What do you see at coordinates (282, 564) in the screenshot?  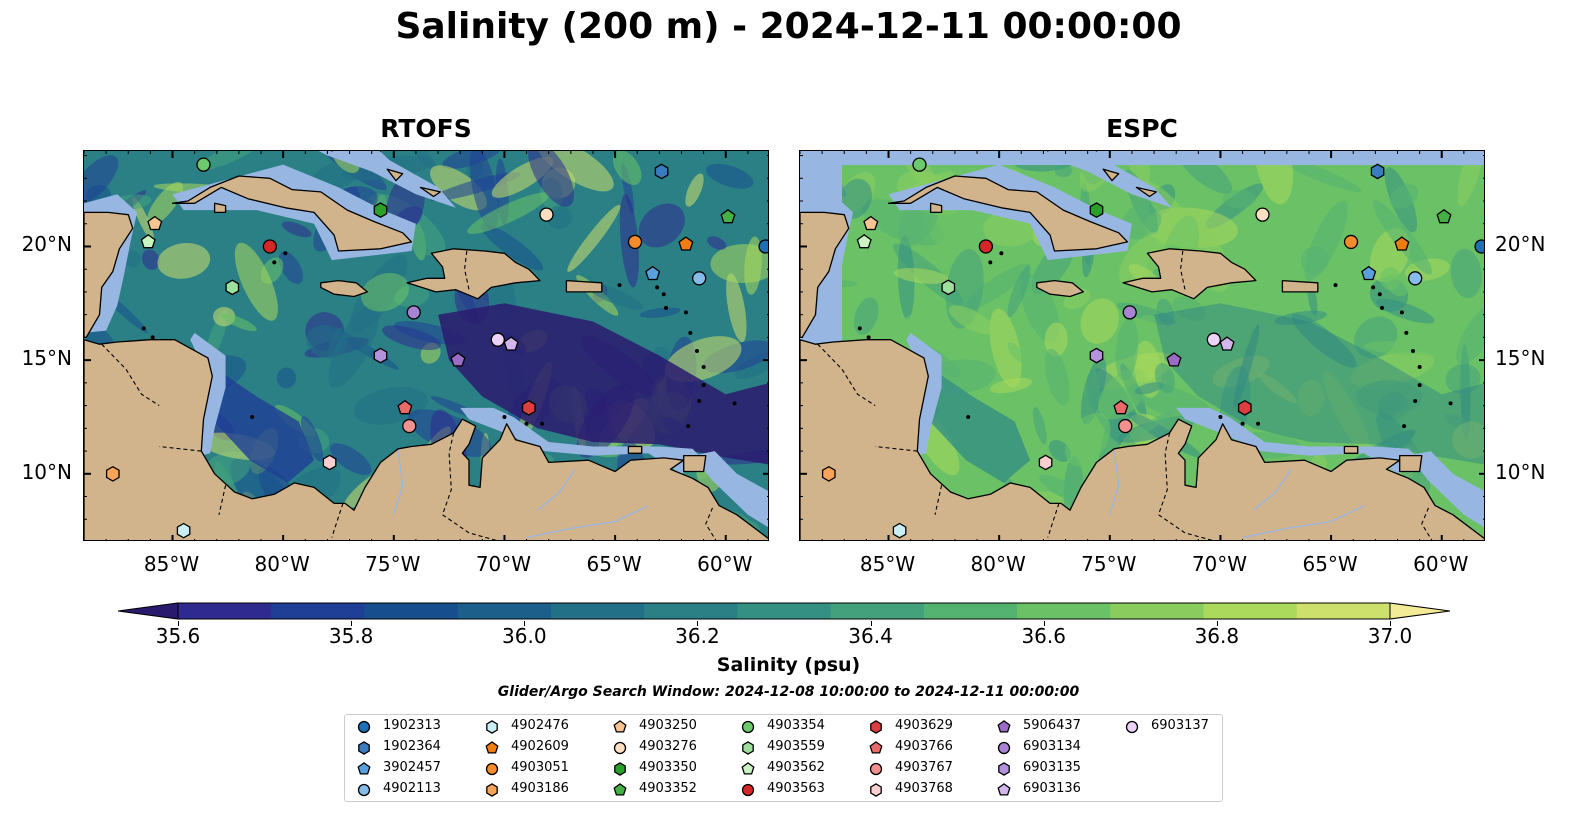 I see `x-tick-label: 80°W` at bounding box center [282, 564].